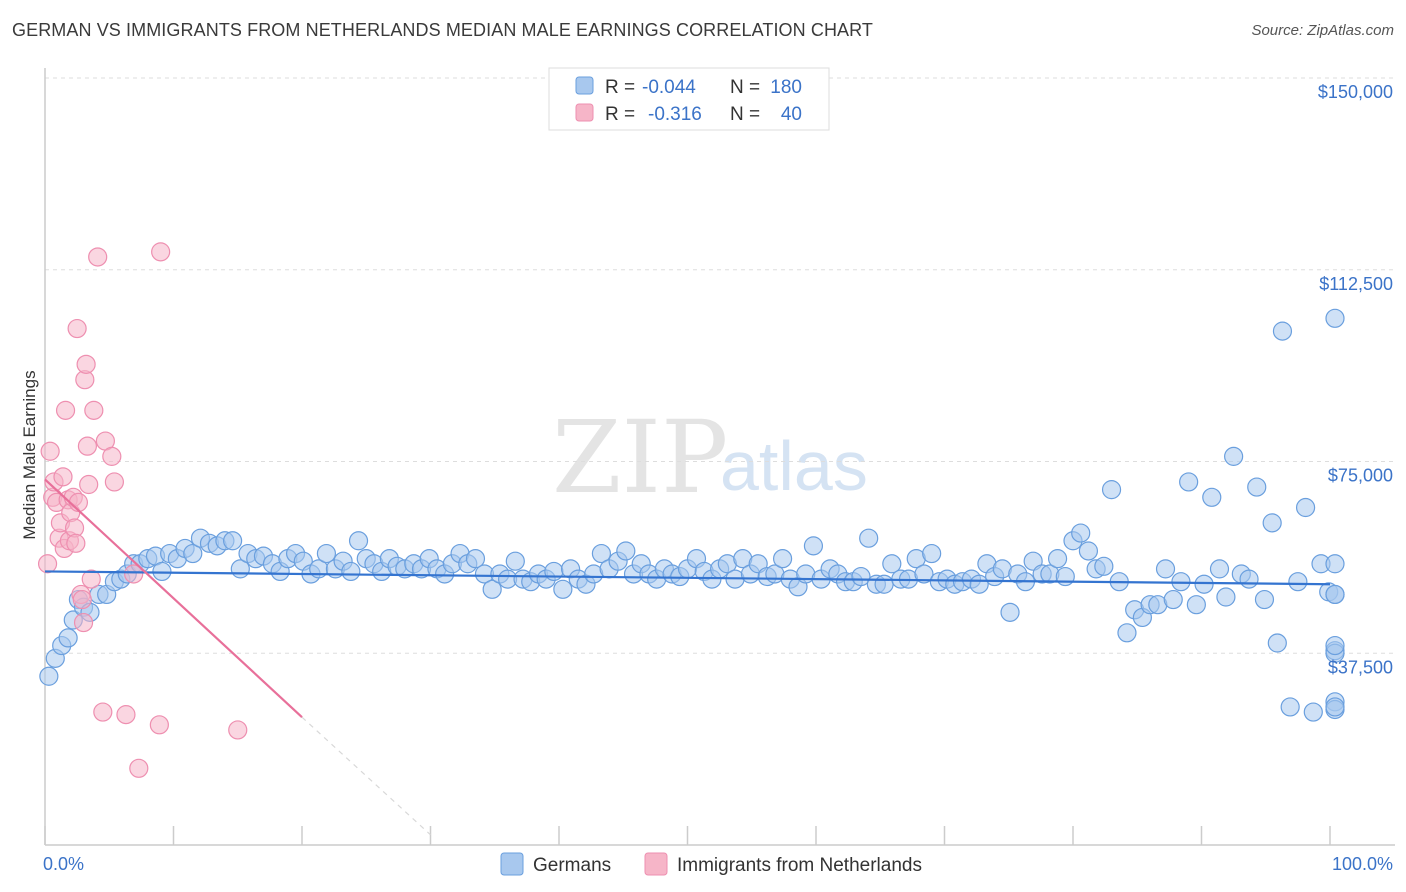 The width and height of the screenshot is (1406, 892). What do you see at coordinates (1360, 476) in the screenshot?
I see `y-tick-label: $75,000` at bounding box center [1360, 476].